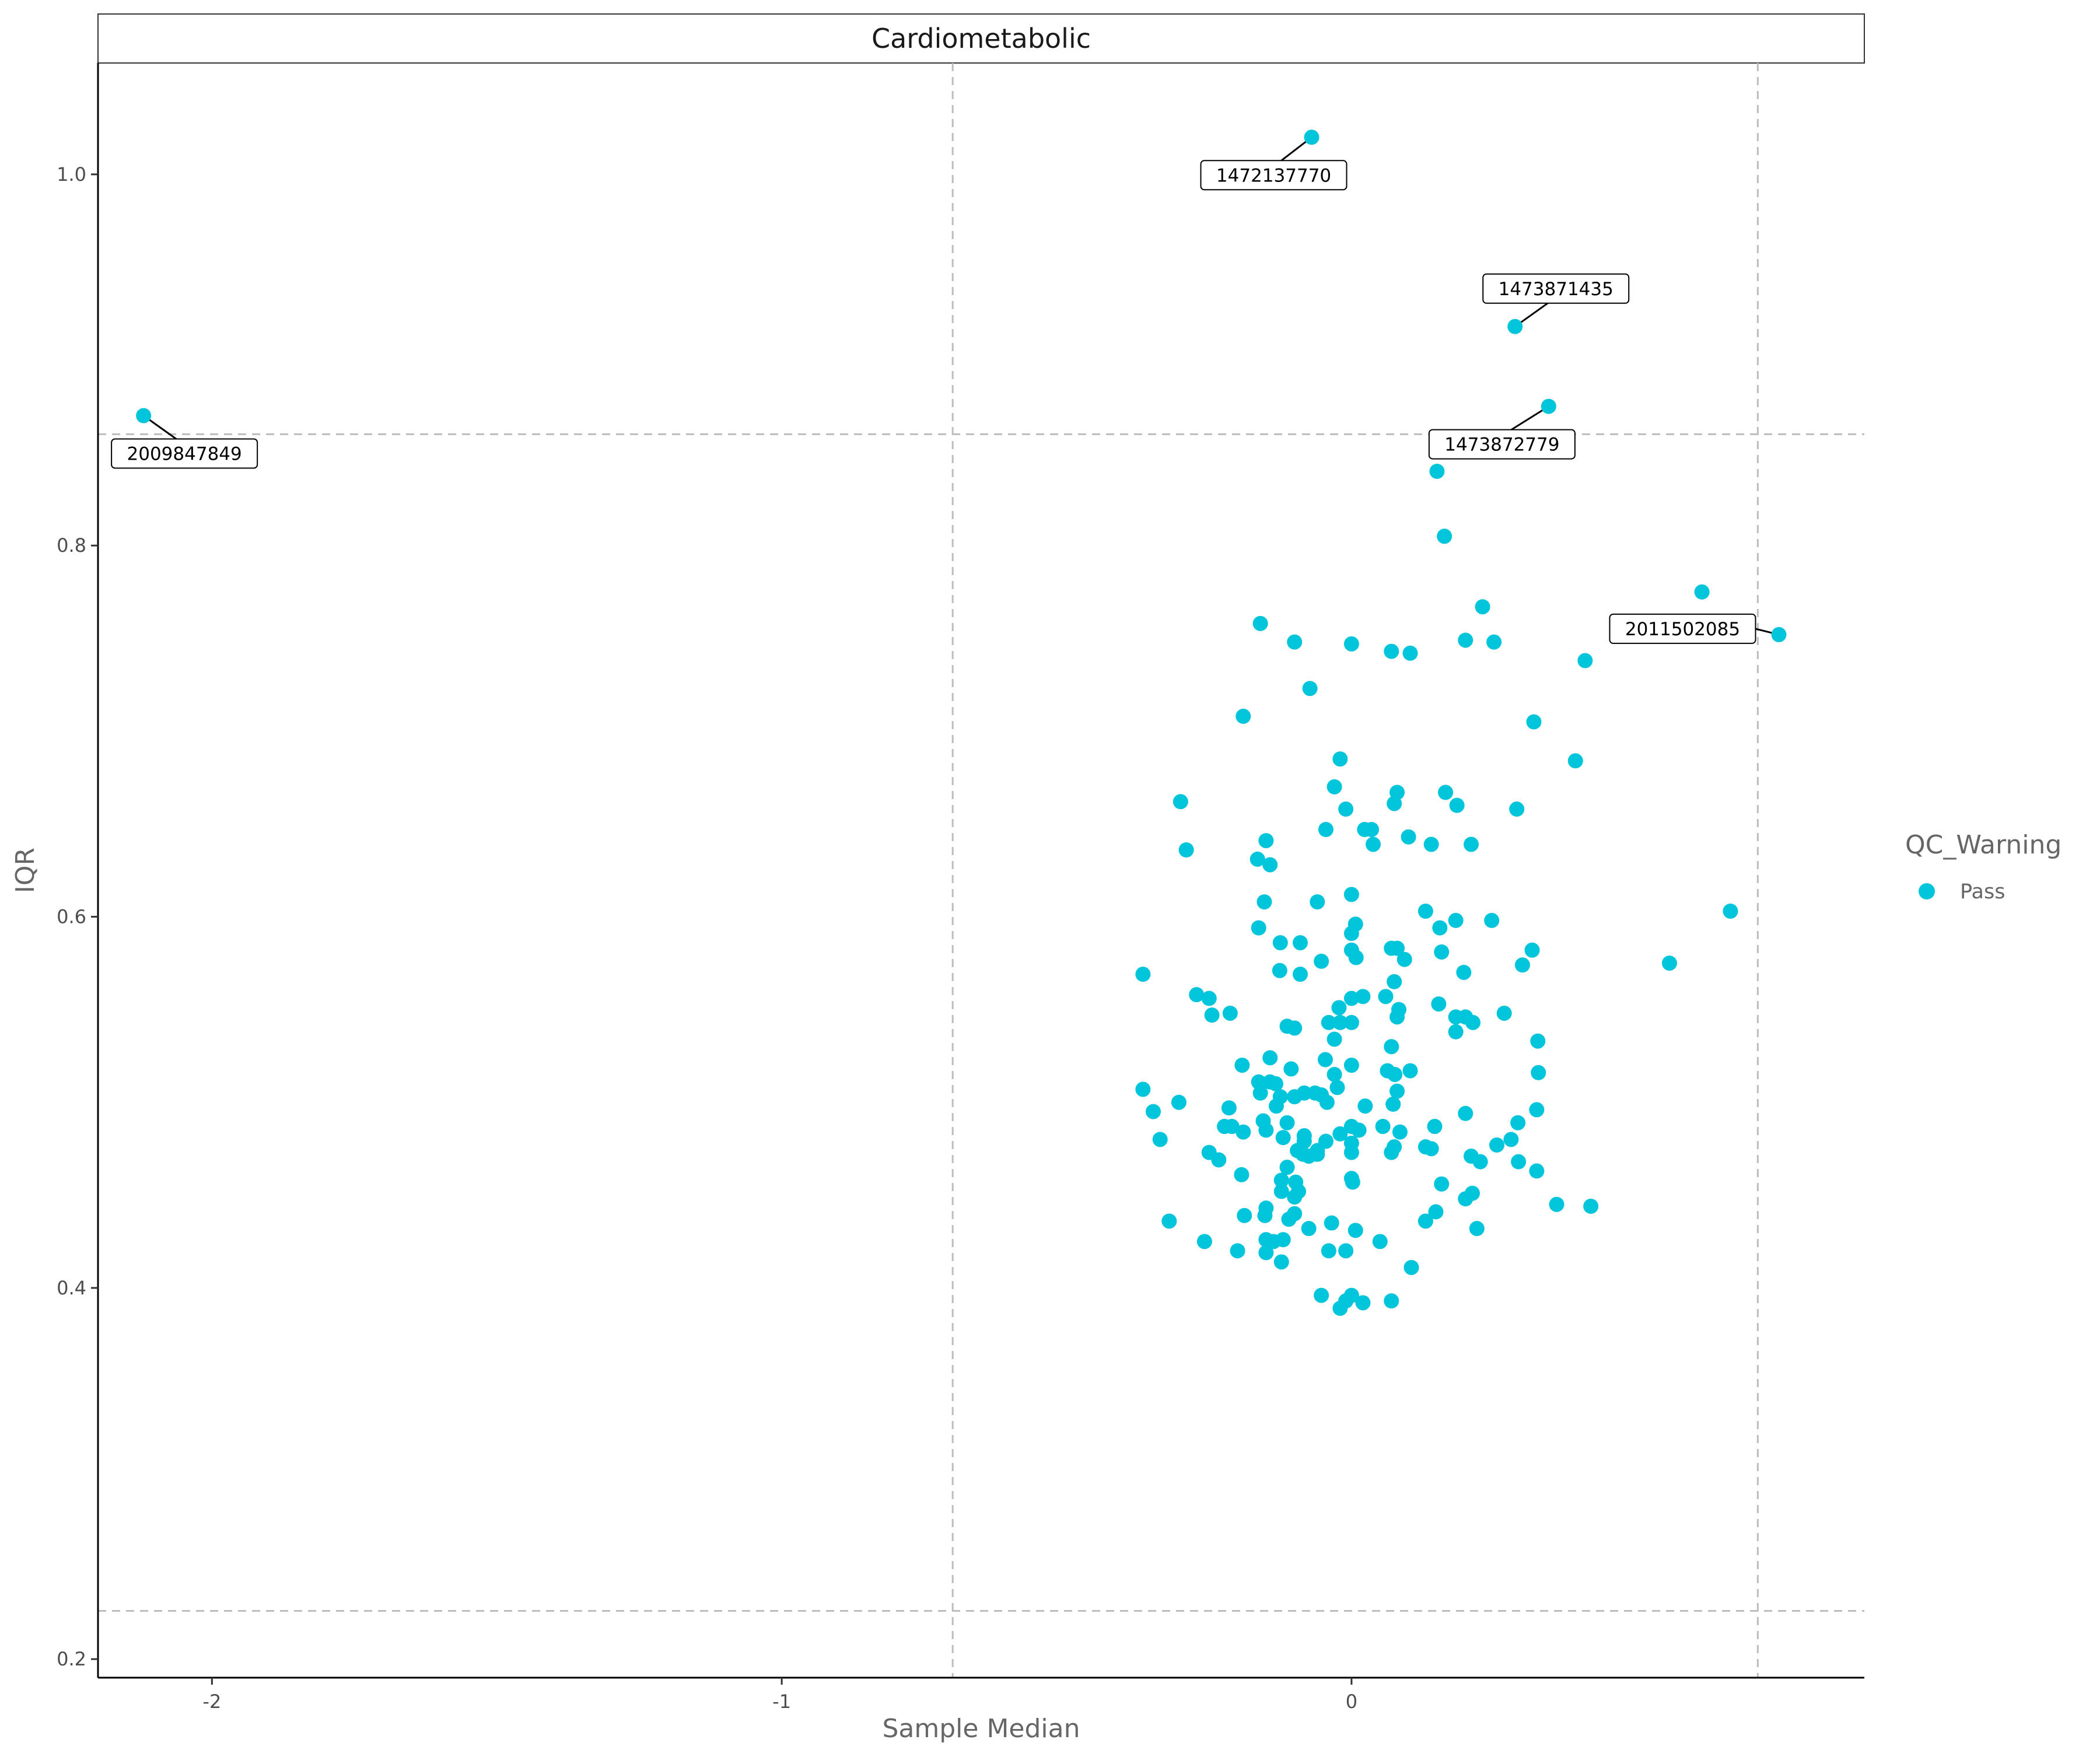 The width and height of the screenshot is (2100, 1750). What do you see at coordinates (1927, 891) in the screenshot?
I see `legend-marker-pass` at bounding box center [1927, 891].